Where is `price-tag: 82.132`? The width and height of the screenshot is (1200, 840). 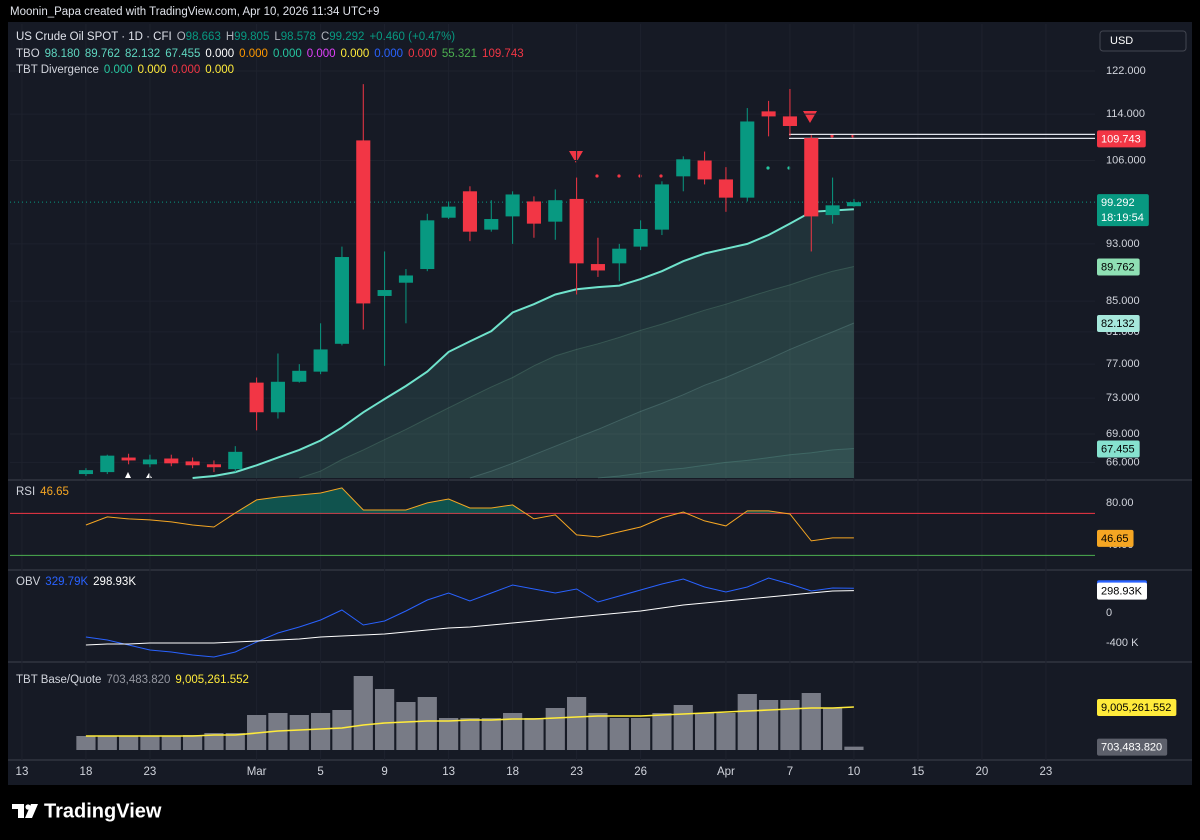
price-tag: 82.132 is located at coordinates (1118, 324).